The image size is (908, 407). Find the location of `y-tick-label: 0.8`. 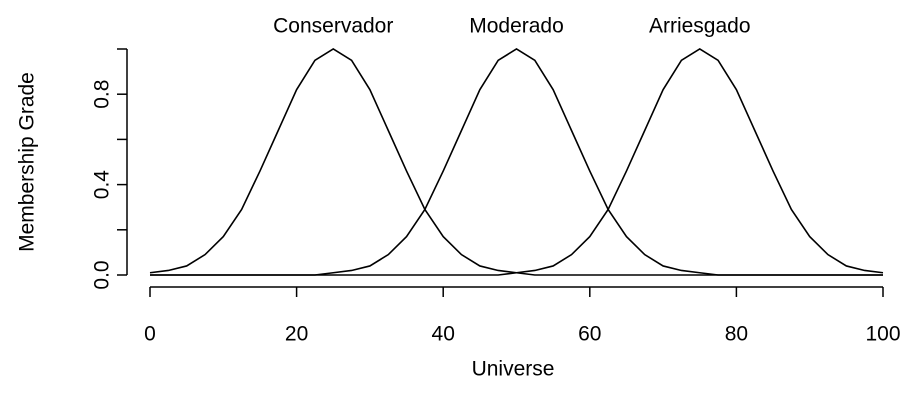

y-tick-label: 0.8 is located at coordinates (102, 94).